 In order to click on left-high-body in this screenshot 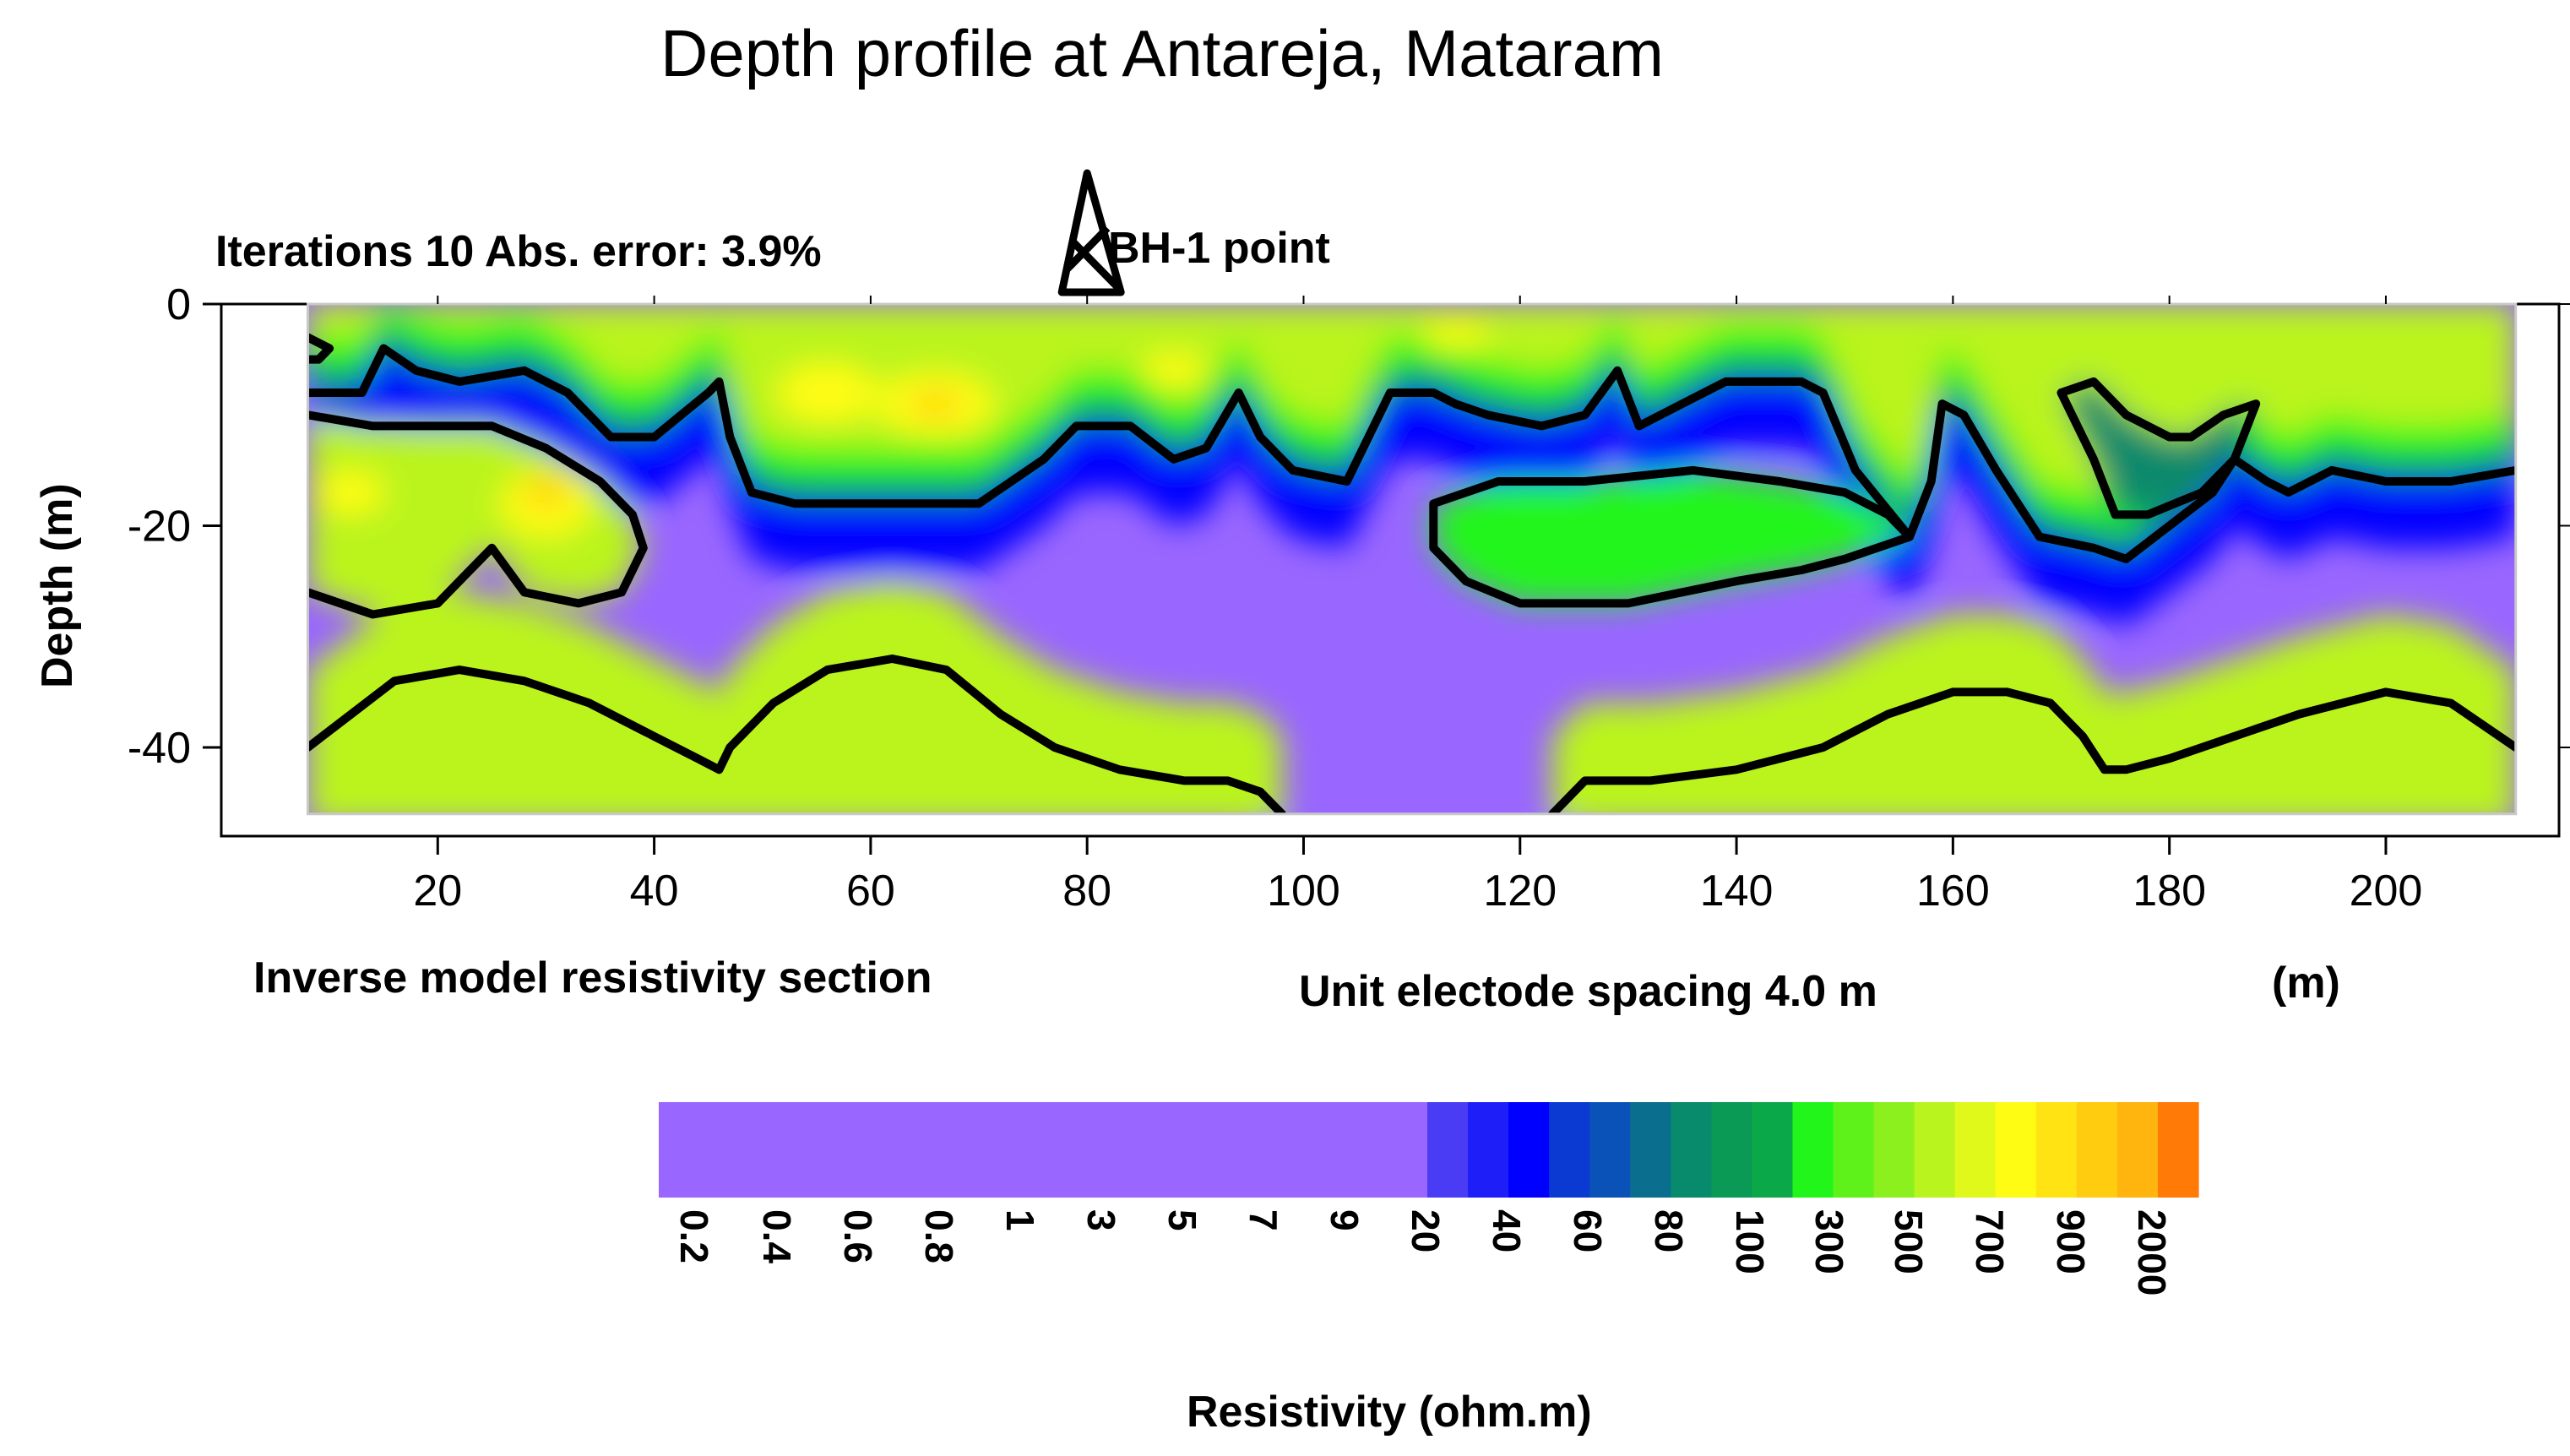, I will do `click(475, 515)`.